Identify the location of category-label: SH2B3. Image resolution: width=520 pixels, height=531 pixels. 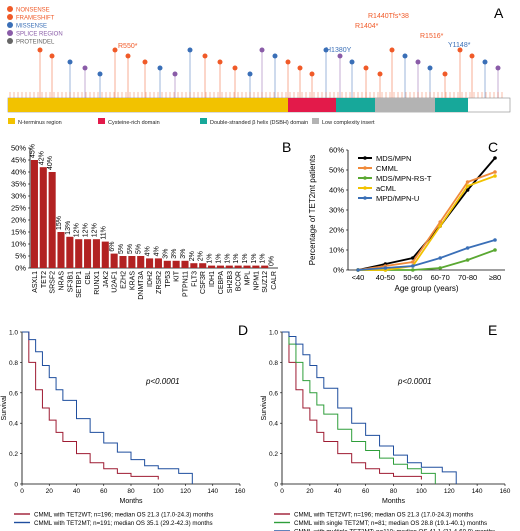
(230, 282).